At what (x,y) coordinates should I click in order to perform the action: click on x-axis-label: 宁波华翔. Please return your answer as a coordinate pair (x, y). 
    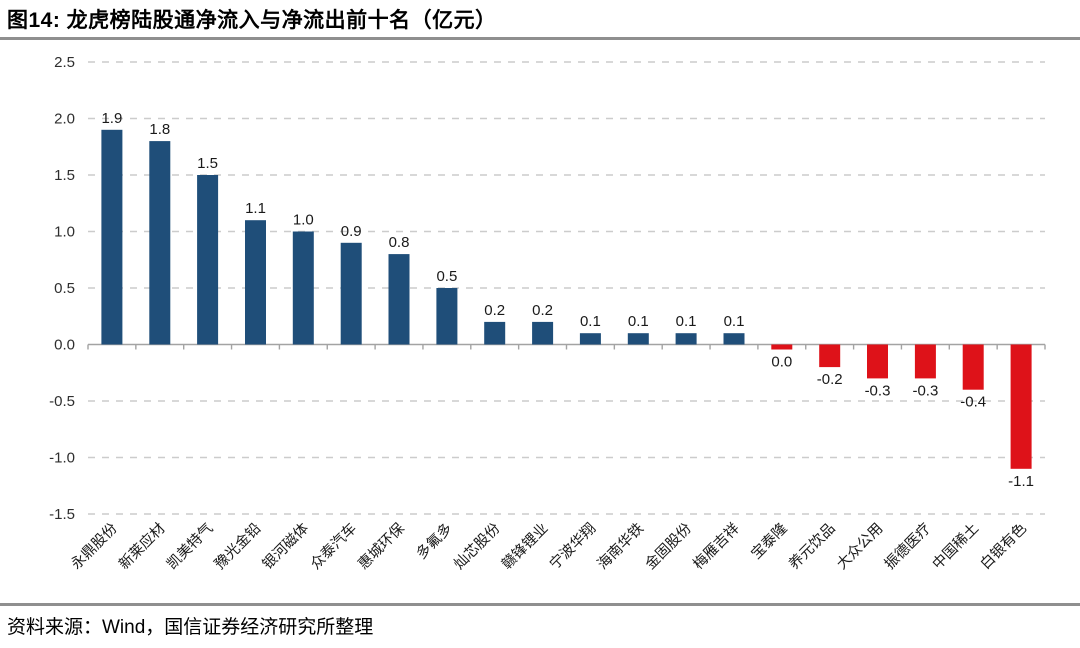
    Looking at the image, I should click on (572, 546).